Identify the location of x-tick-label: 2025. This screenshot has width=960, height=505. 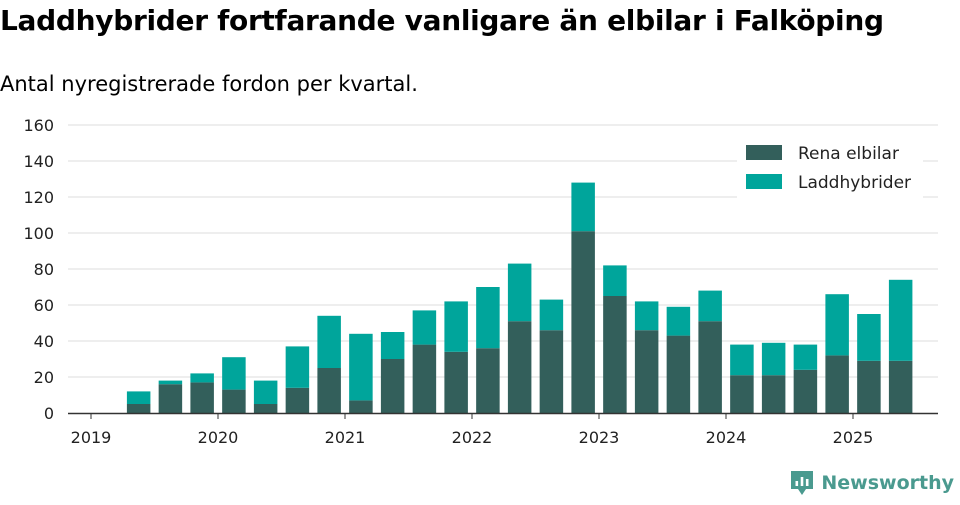
(853, 437).